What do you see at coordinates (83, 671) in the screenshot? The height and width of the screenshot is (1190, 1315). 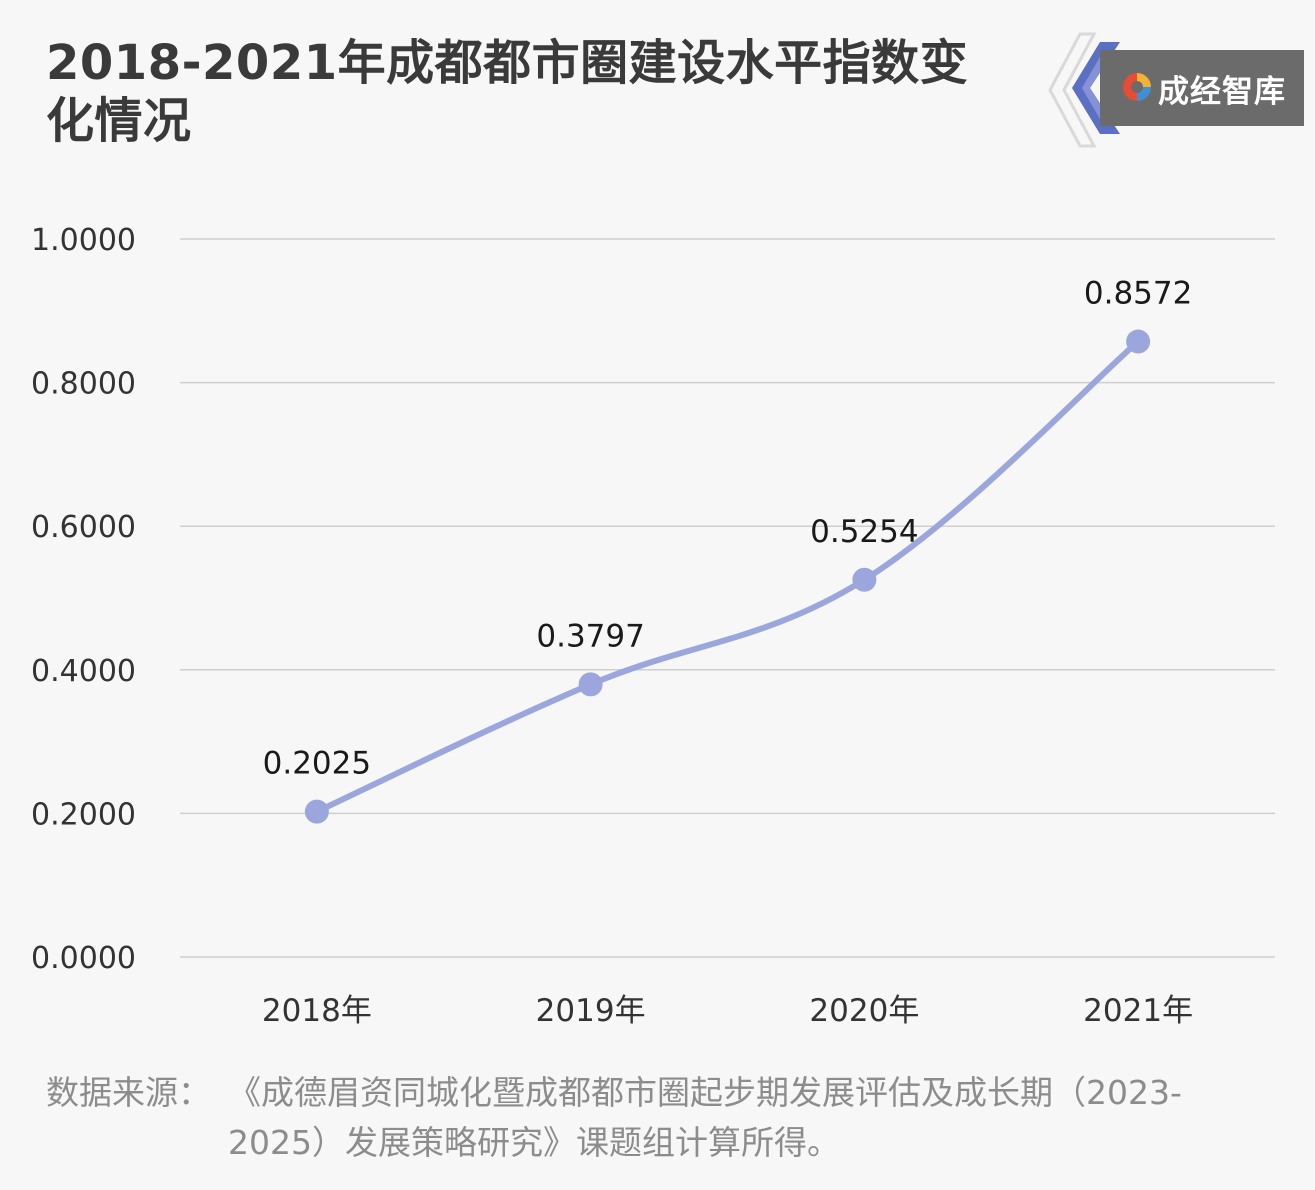 I see `y-tick-label: 0.4000` at bounding box center [83, 671].